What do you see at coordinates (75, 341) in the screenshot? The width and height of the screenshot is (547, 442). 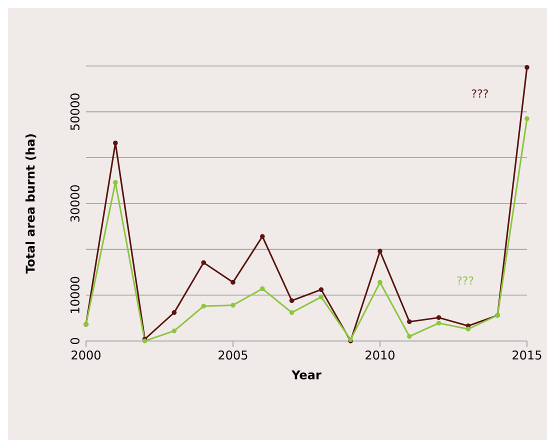 I see `y-tick-label: 0` at bounding box center [75, 341].